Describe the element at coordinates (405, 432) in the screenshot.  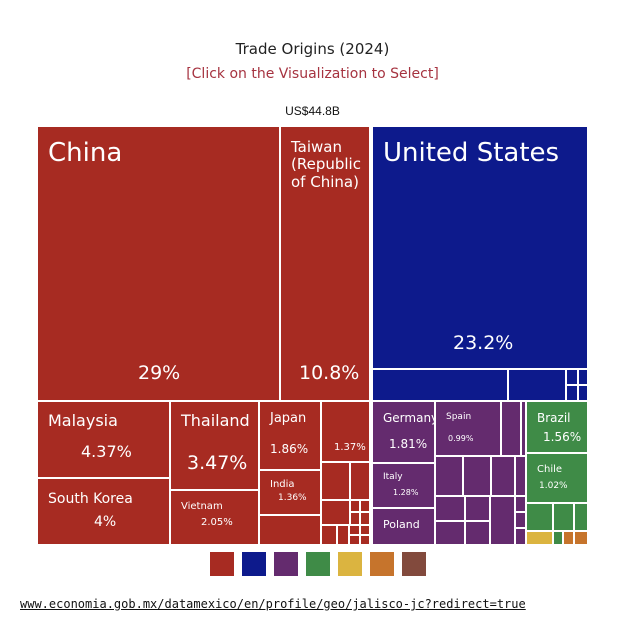
I see `treemap-cell-germany: Germany 1.81%` at that location.